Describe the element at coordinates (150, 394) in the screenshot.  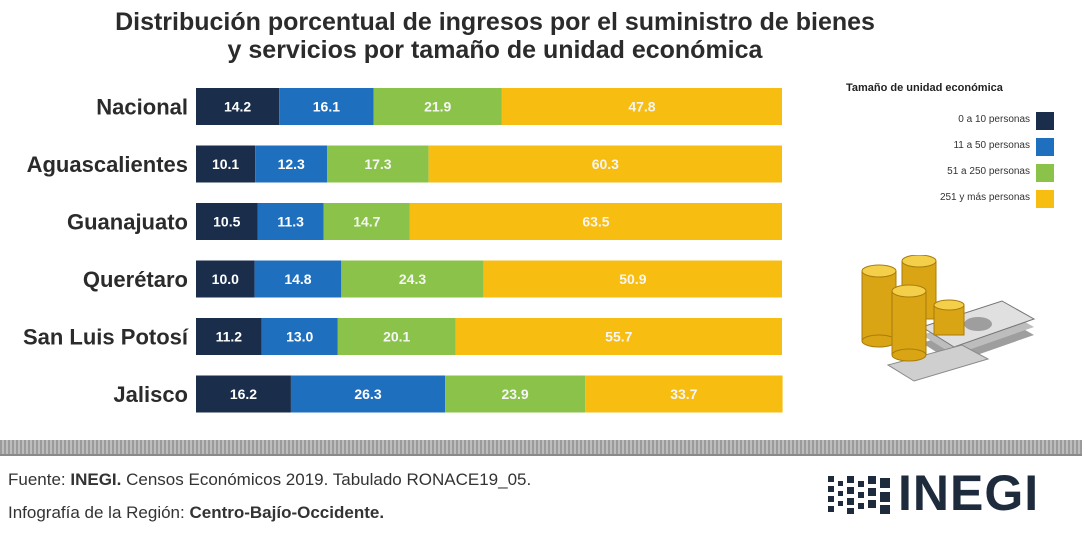
I see `category-label: Jalisco` at that location.